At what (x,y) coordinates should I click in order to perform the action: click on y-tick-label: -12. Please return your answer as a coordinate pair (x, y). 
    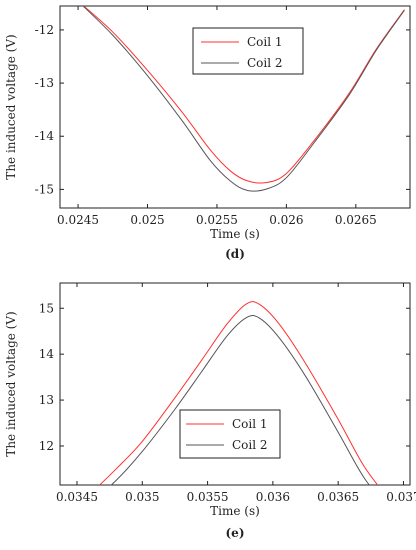
    Looking at the image, I should click on (44, 30).